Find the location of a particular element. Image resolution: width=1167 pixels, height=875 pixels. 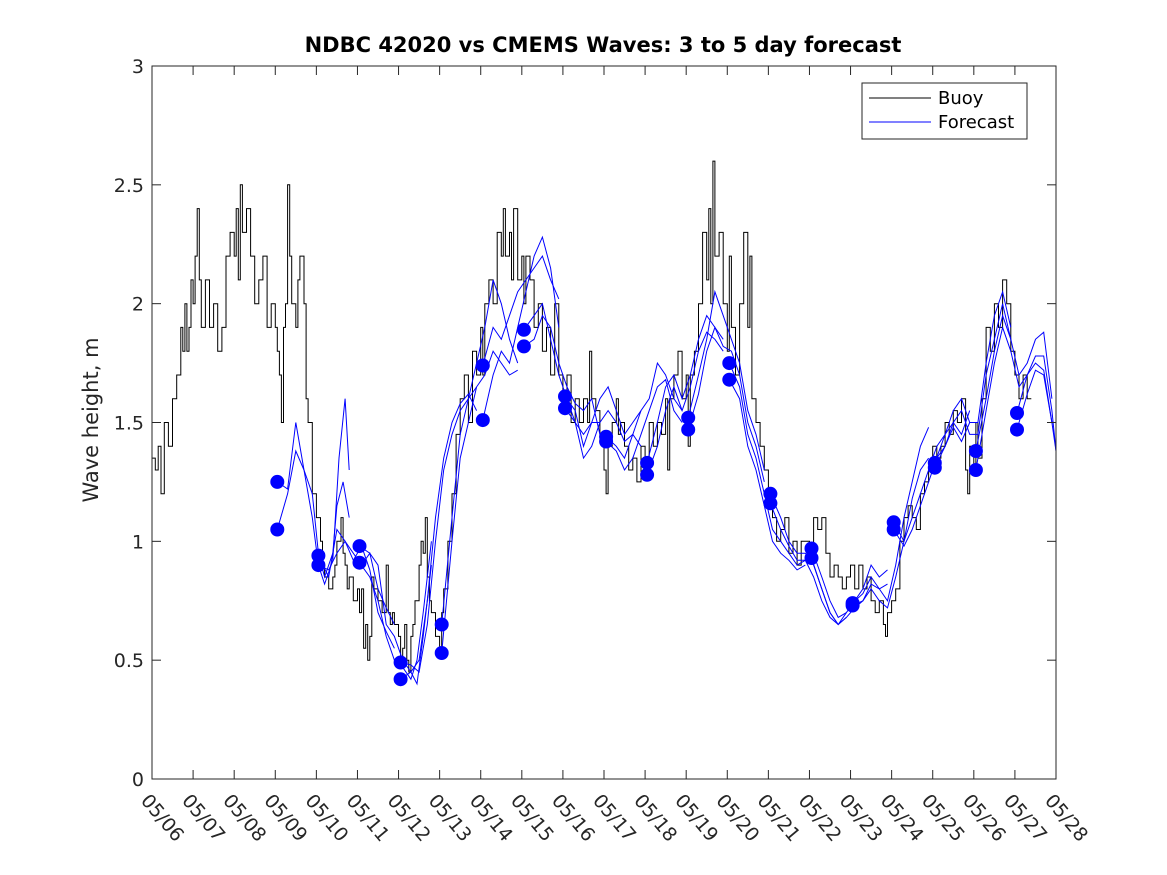

y-axis-label: Wave height, m is located at coordinates (91, 419).